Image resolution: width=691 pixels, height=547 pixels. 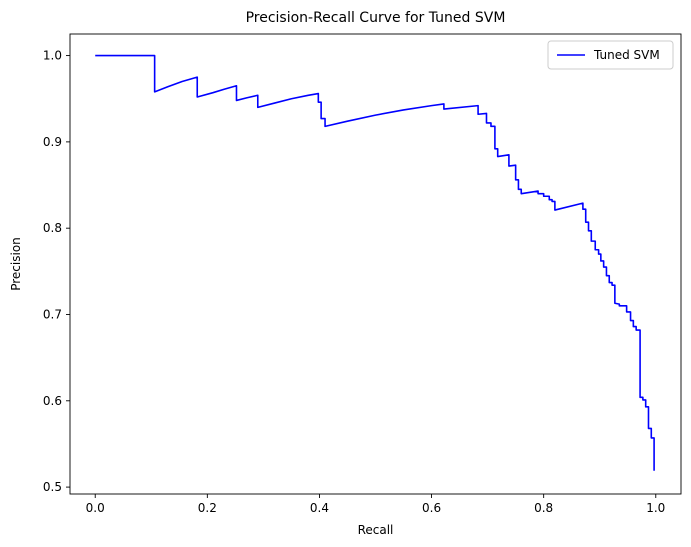 I want to click on y-axis-ticks: 0.5 0.6 0.7 0.8 0.9 1.0, so click(x=56, y=271).